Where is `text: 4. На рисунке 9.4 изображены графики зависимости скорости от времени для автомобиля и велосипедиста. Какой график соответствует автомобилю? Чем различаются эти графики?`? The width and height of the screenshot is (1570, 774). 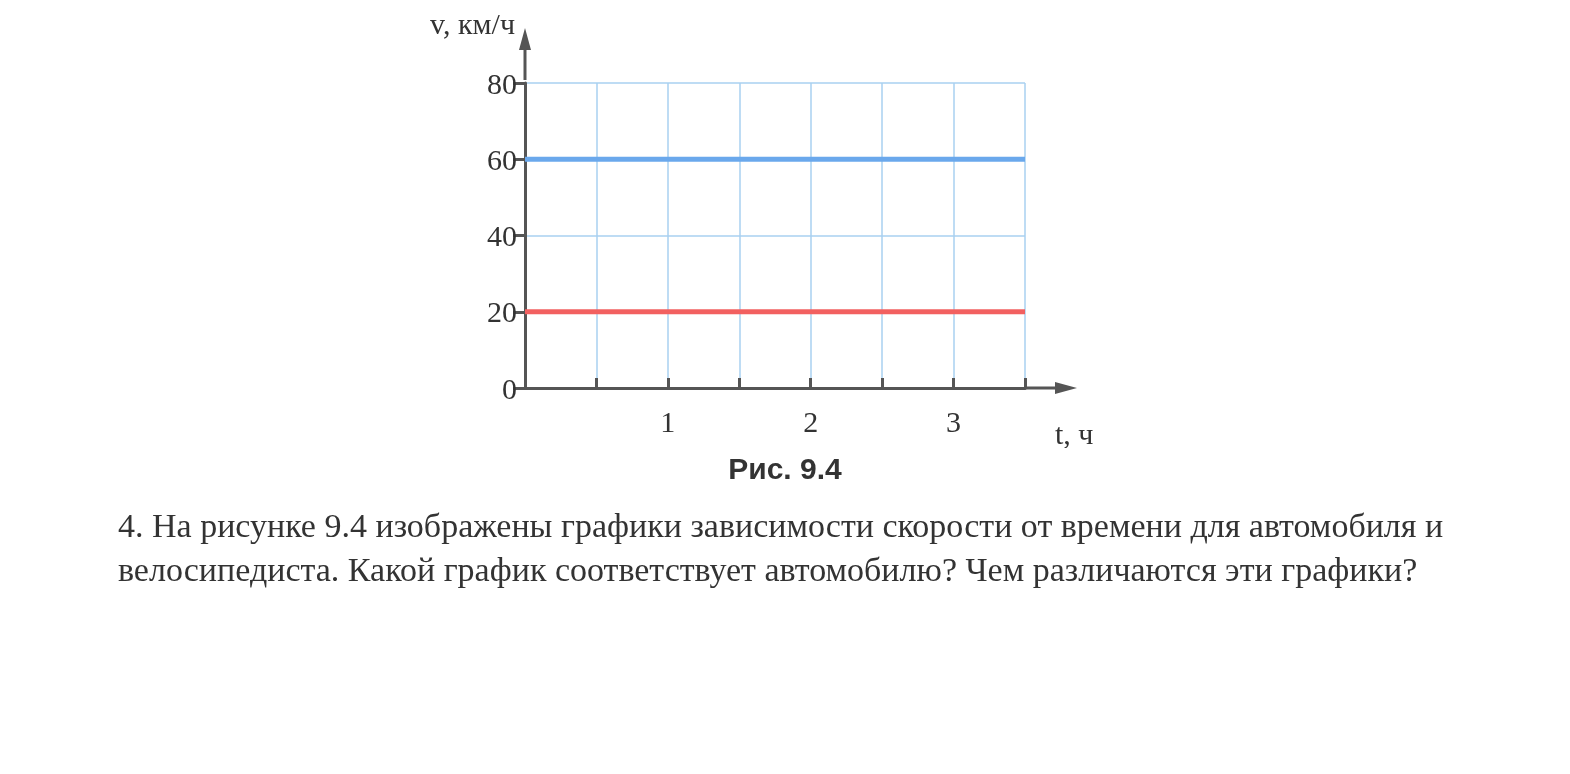
text: 4. На рисунке 9.4 изображены графики зависимости скорости от времени для автомобиля и велосипедиста. Какой график соответствует автомобилю? Чем различаются эти графики? is located at coordinates (781, 548).